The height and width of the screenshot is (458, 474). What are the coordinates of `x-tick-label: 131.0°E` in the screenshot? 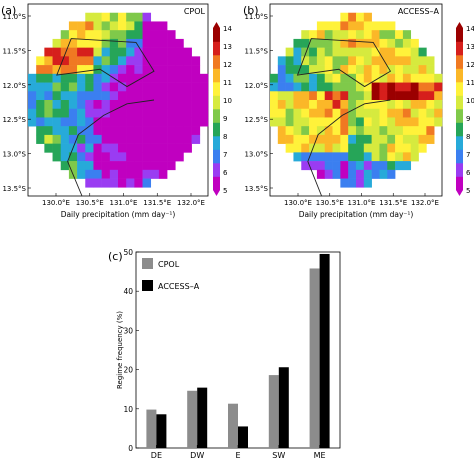 It's located at (362, 203).